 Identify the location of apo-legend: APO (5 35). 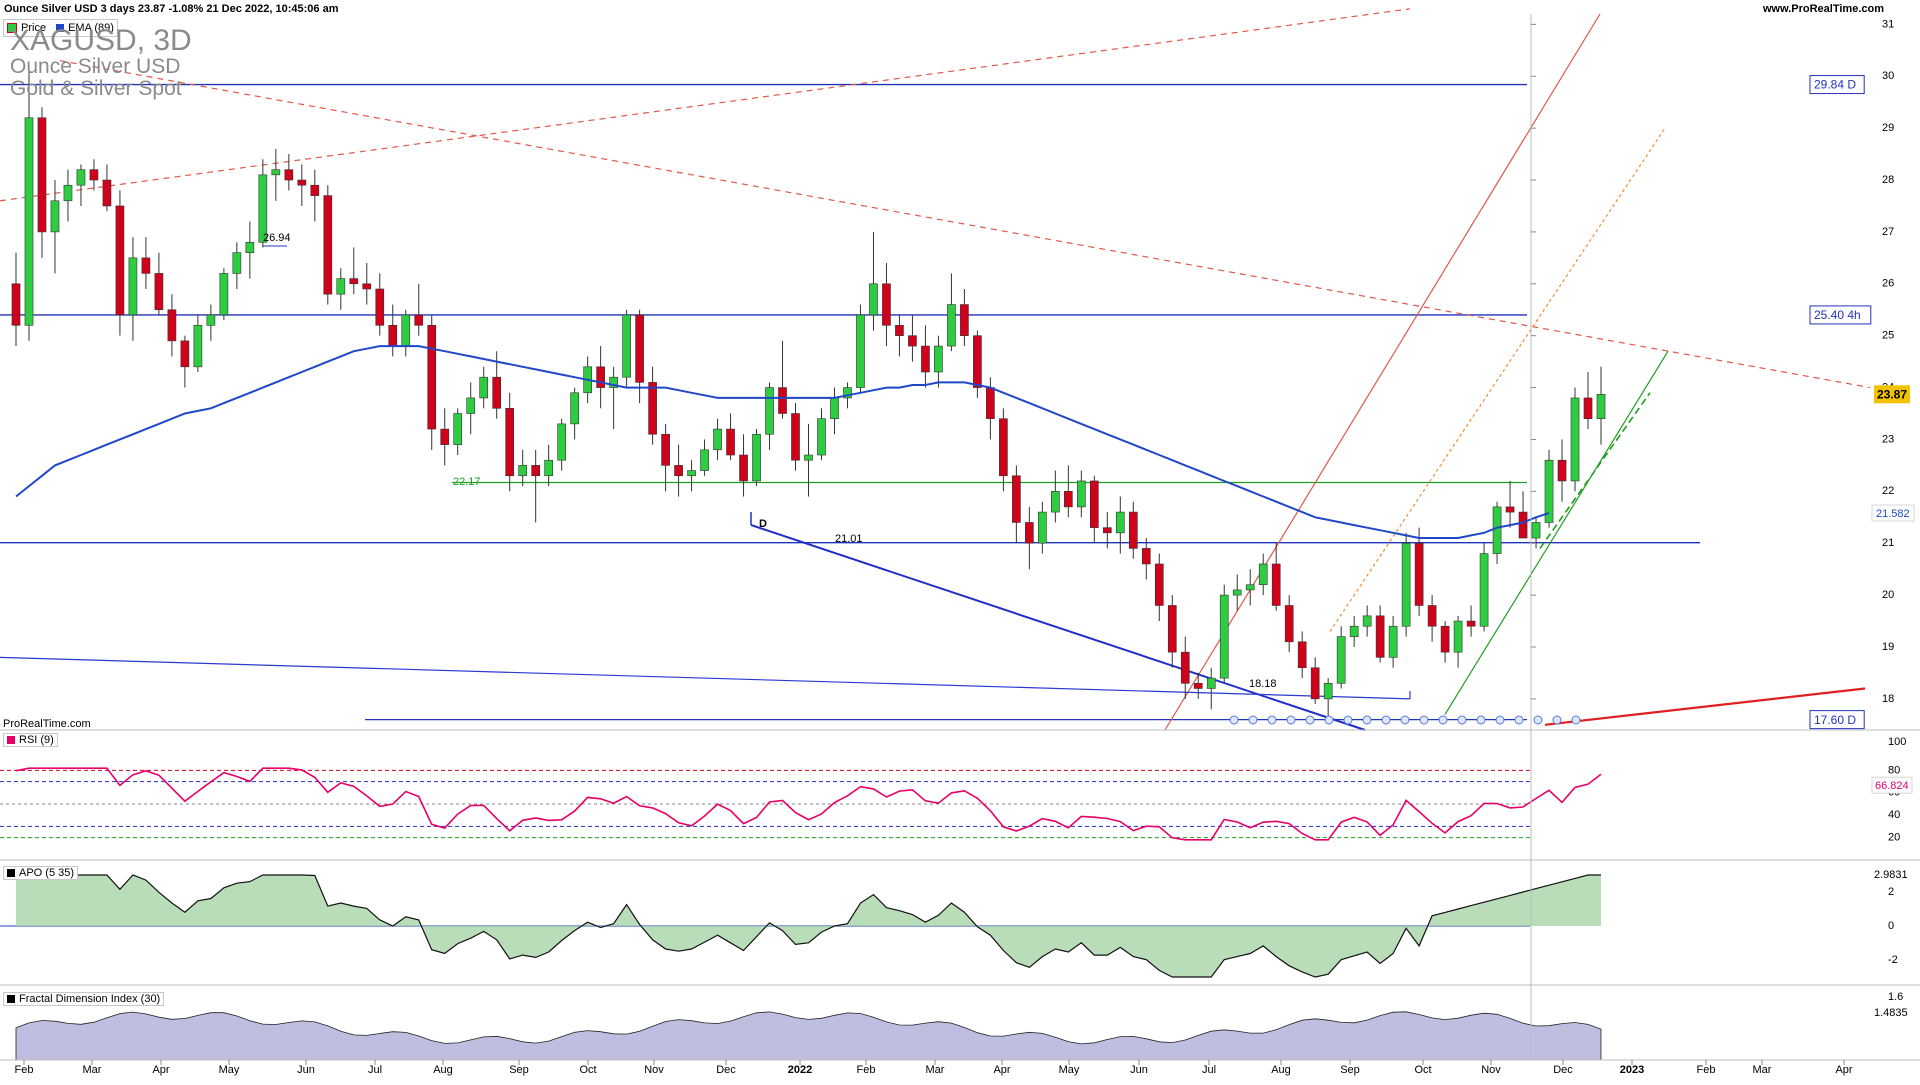
(41, 873).